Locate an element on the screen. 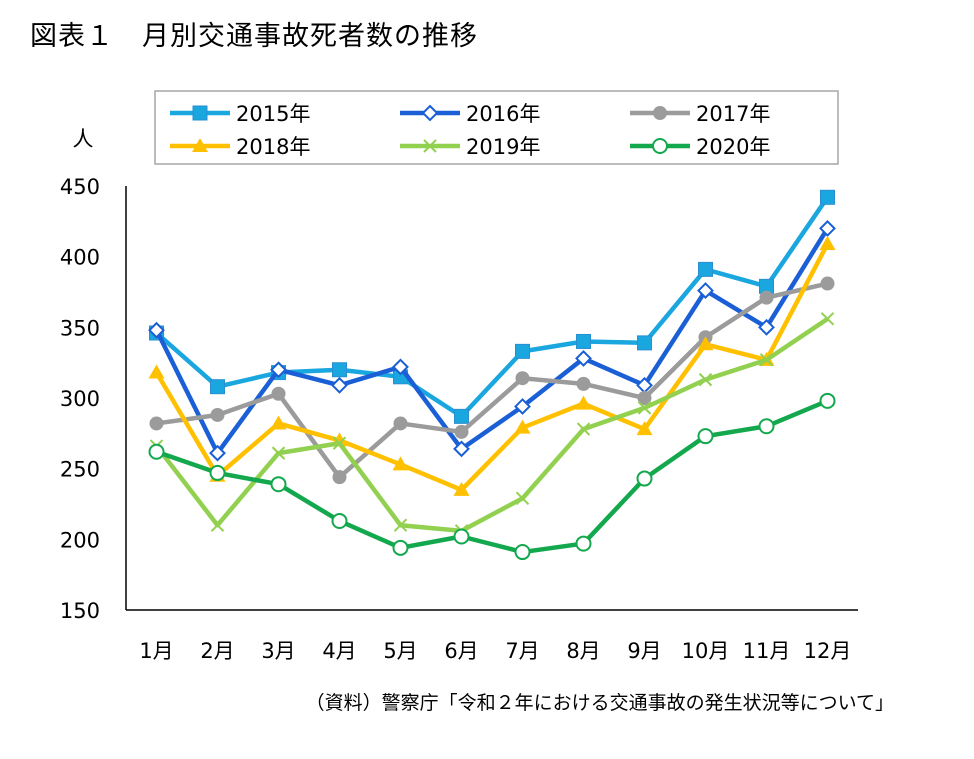  legend-item: 2017年 is located at coordinates (700, 114).